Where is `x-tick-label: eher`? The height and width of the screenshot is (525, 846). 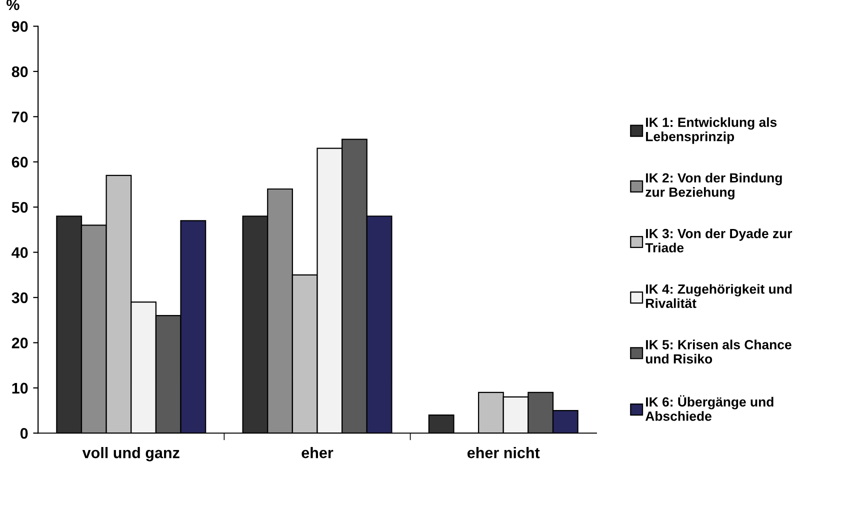
x-tick-label: eher is located at coordinates (318, 452).